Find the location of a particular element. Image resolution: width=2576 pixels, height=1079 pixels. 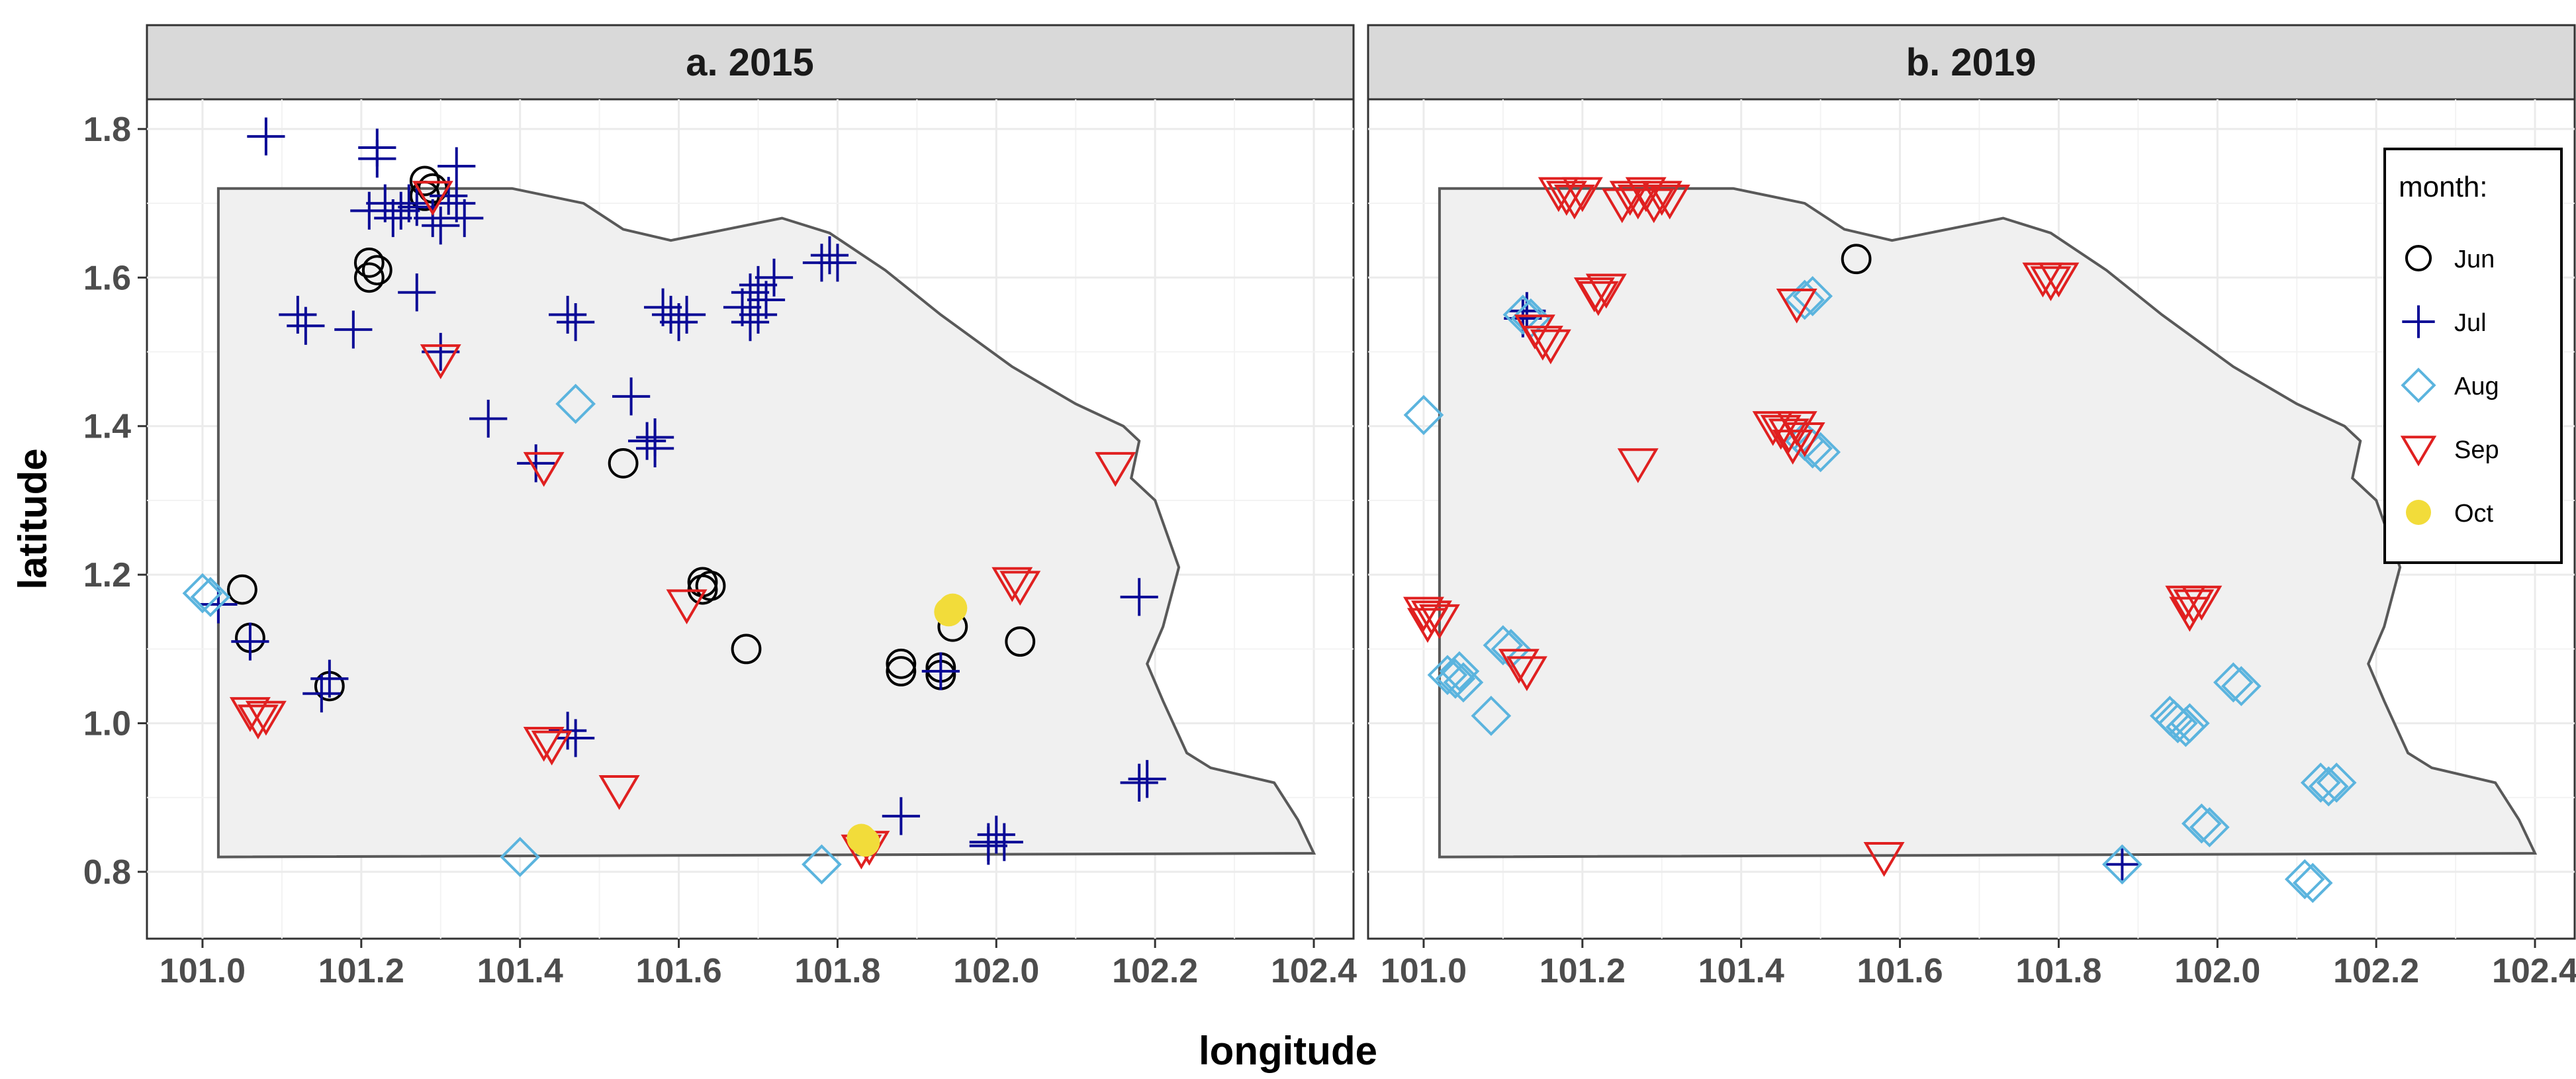

legend-item-jun: Jun is located at coordinates (2450, 258).